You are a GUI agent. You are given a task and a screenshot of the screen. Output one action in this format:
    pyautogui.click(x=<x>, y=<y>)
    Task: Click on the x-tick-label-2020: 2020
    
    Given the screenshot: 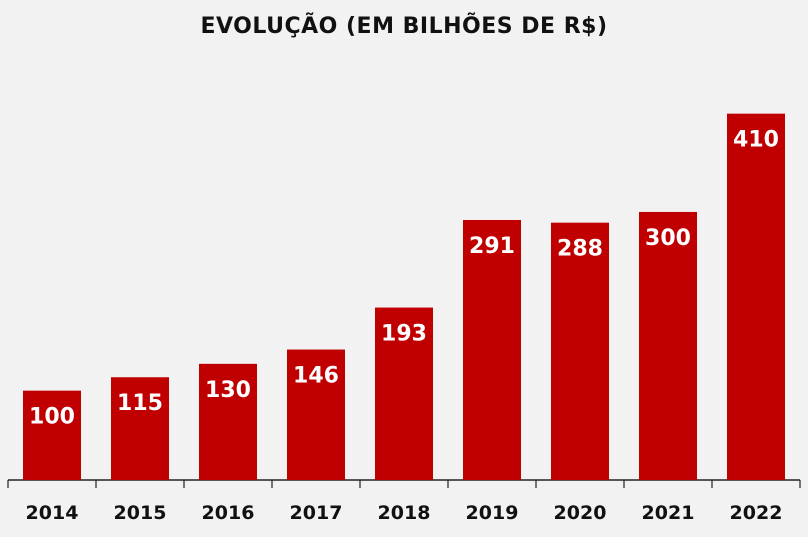 What is the action you would take?
    pyautogui.click(x=580, y=513)
    